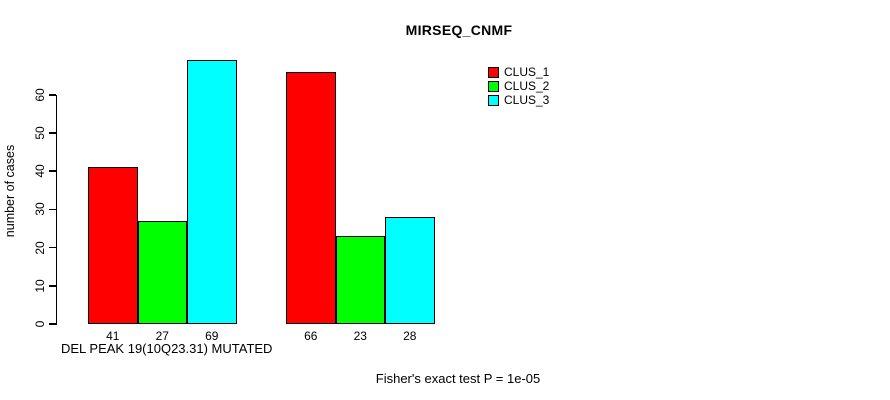 This screenshot has height=400, width=890. I want to click on legend-entry-clus-1: CLUS_1, so click(518, 72).